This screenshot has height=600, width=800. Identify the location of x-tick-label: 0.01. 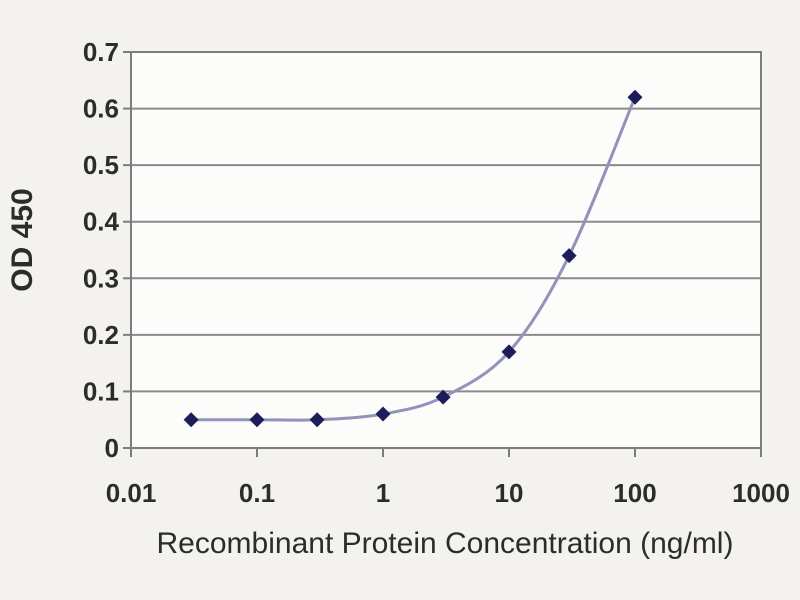
(131, 493).